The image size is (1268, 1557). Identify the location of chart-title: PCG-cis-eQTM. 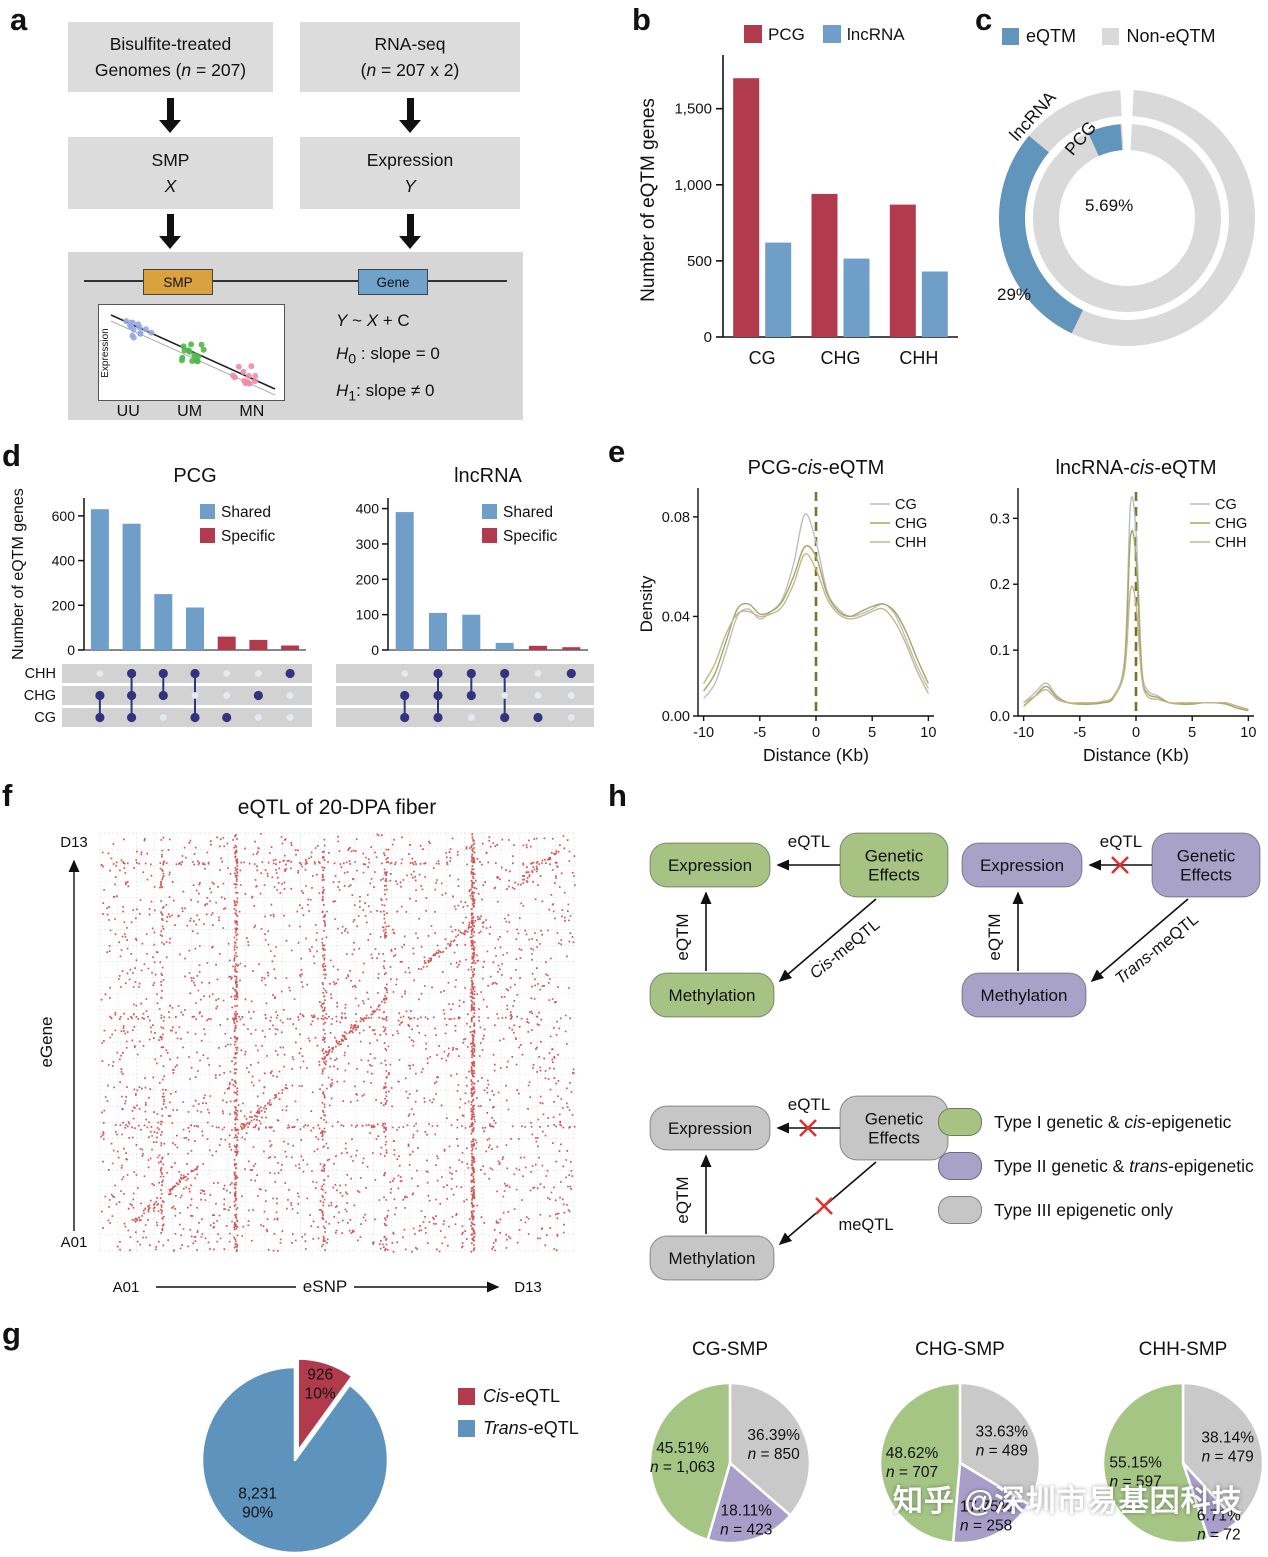
(816, 468).